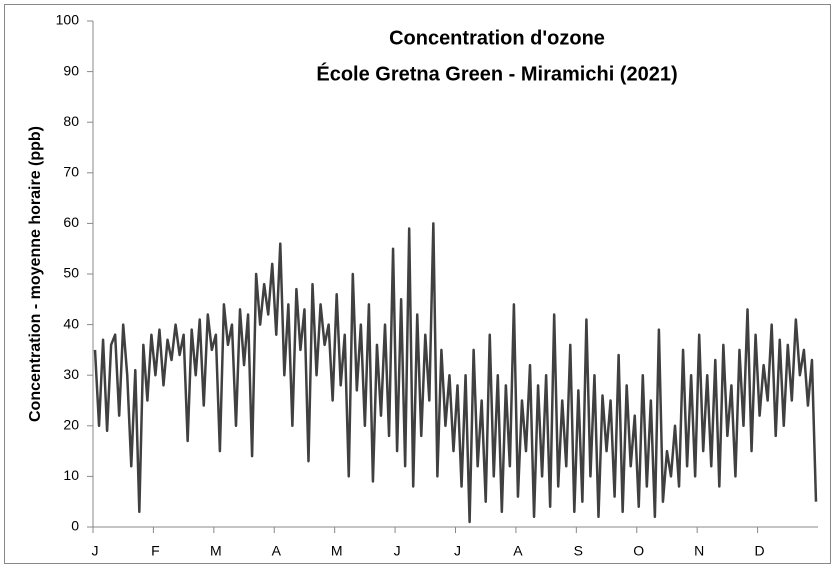 The image size is (835, 568). Describe the element at coordinates (760, 551) in the screenshot. I see `x-tick-label: D` at that location.